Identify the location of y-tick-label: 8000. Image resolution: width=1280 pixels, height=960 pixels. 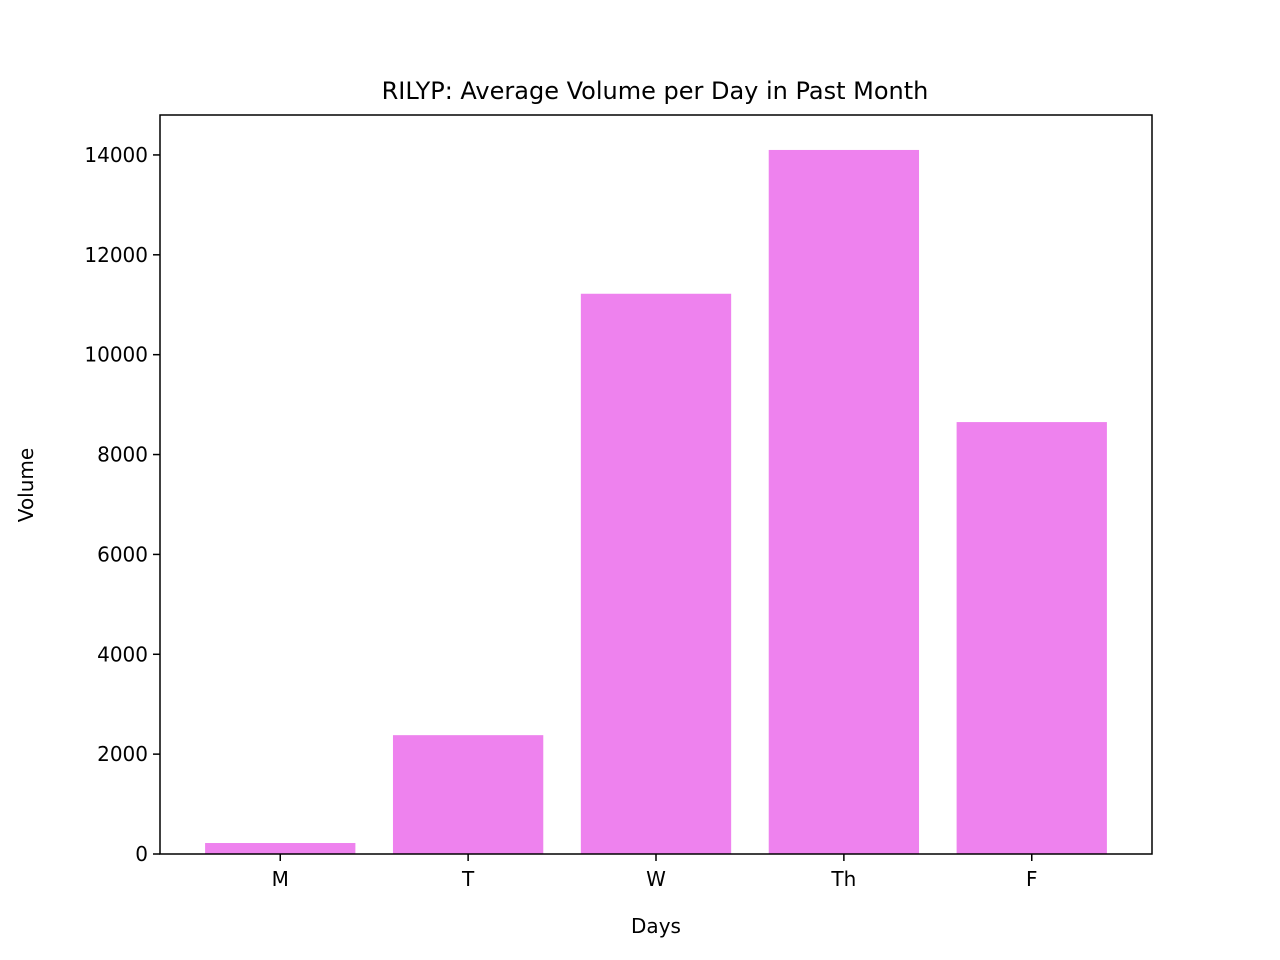
(122, 455).